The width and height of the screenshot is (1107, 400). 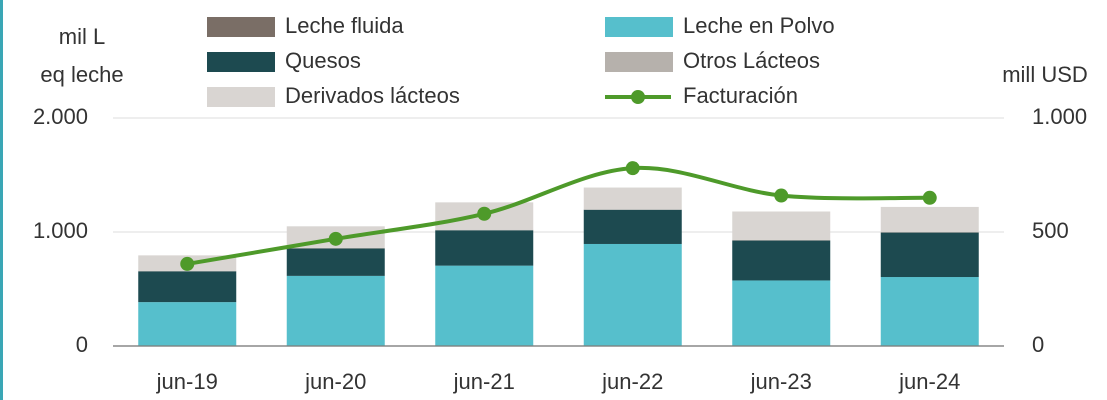 I want to click on legend-label: Leche en Polvo, so click(x=759, y=25).